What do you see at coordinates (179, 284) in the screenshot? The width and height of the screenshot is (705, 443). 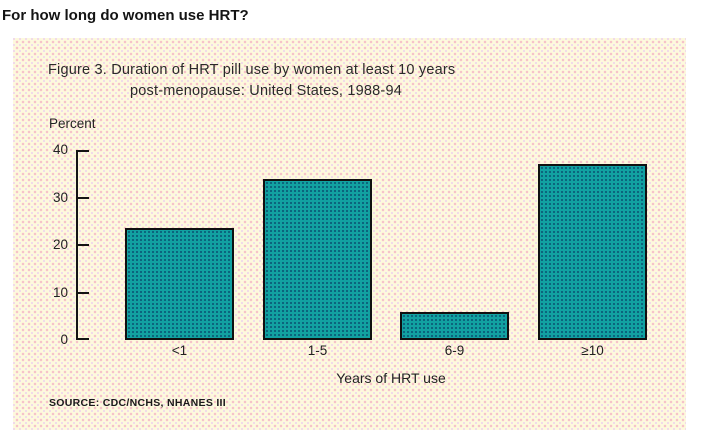 I see `bar-<1` at bounding box center [179, 284].